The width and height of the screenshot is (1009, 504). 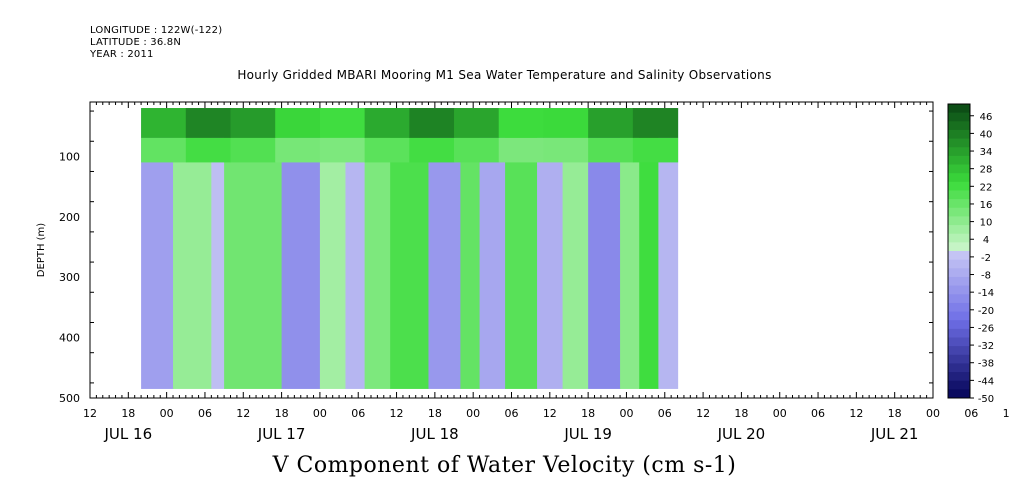 What do you see at coordinates (504, 465) in the screenshot?
I see `variable-title: V Component of Water Velocity (cm s-1)` at bounding box center [504, 465].